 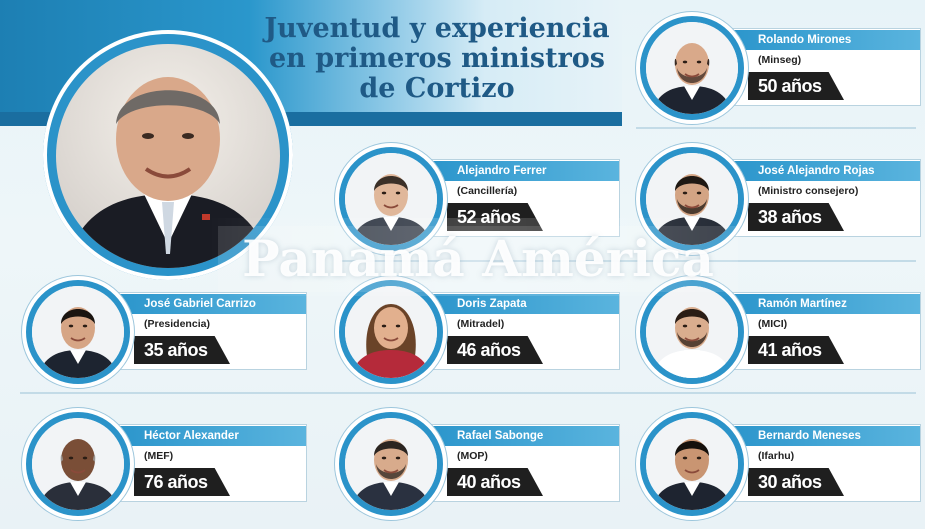 What do you see at coordinates (437, 88) in the screenshot?
I see `title-line-3: de Cortizo` at bounding box center [437, 88].